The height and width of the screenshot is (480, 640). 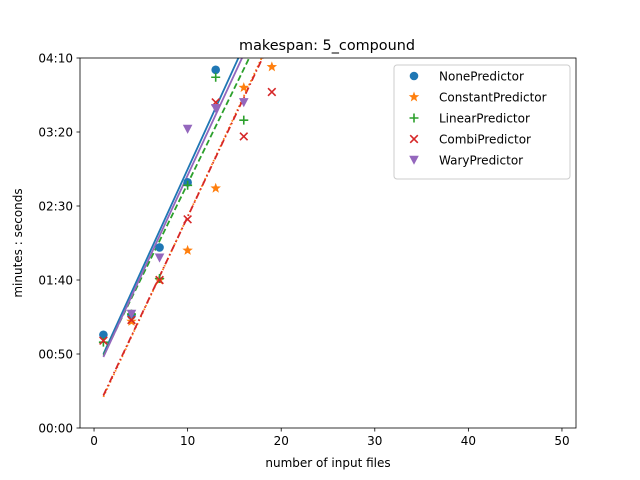 I want to click on x-tick-label: 50, so click(x=561, y=441).